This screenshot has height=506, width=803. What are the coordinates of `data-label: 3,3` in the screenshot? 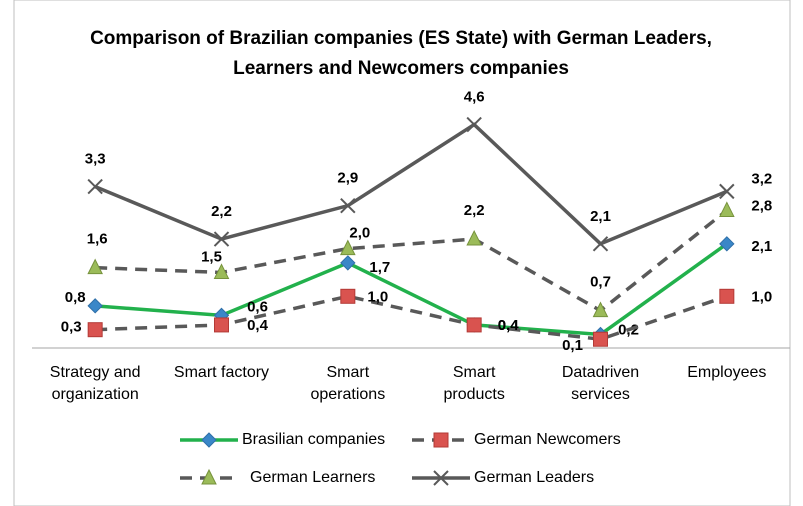 It's located at (95, 159).